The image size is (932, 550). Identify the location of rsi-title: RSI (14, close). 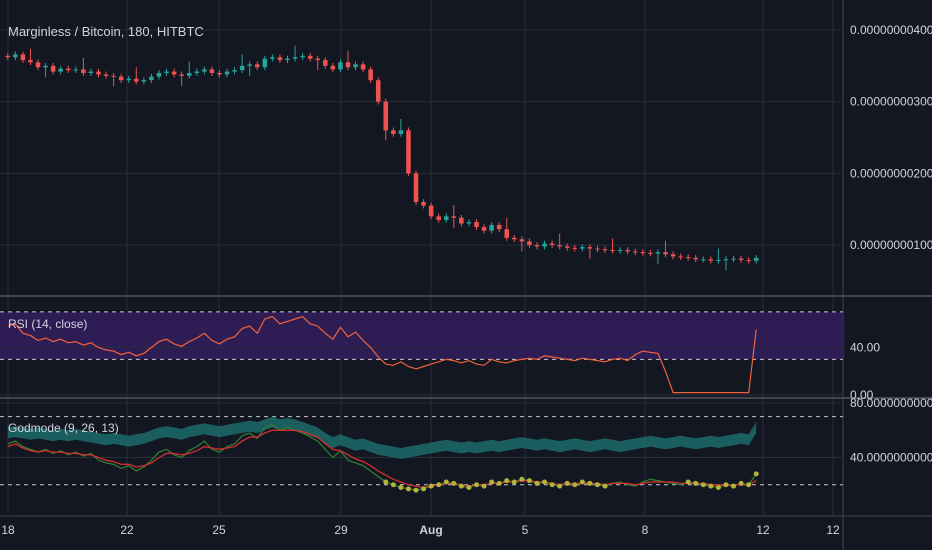
(47, 324).